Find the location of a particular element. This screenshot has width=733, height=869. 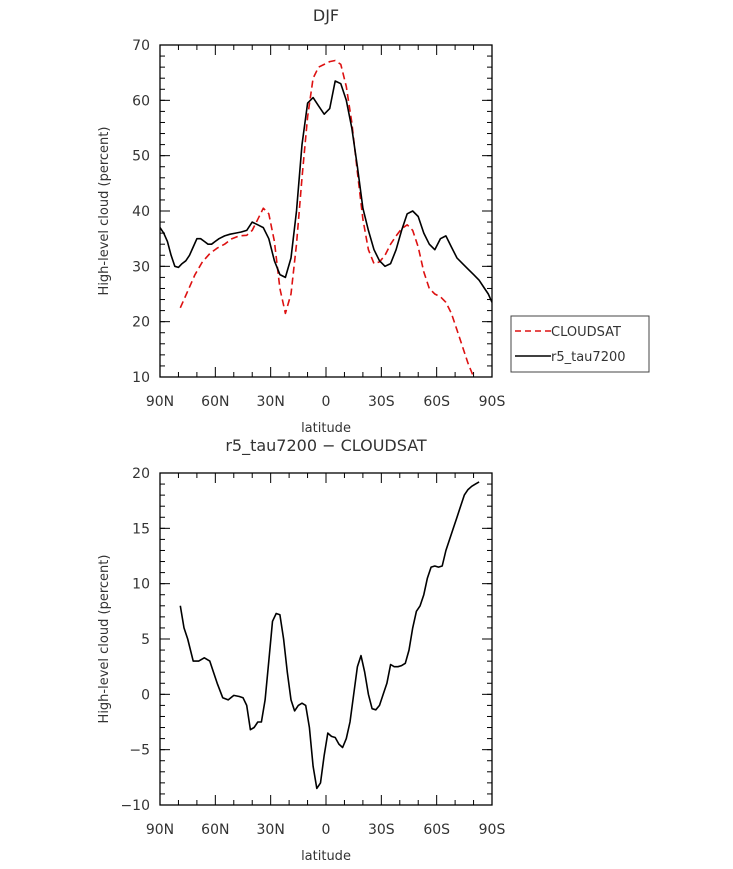

series-line-r5-tau7200 is located at coordinates (326, 191).